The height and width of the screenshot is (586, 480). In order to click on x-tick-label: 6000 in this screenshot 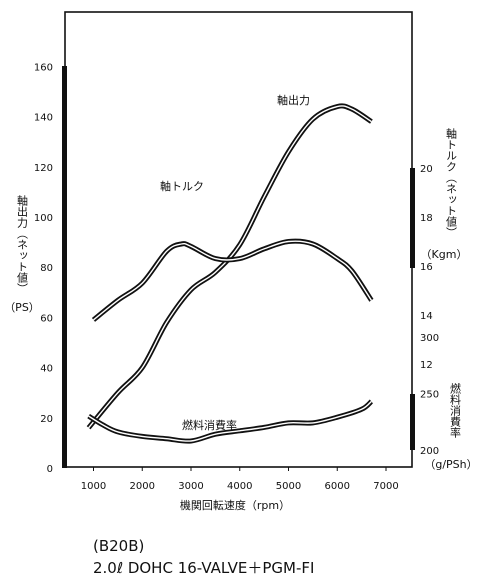, I will do `click(337, 486)`.